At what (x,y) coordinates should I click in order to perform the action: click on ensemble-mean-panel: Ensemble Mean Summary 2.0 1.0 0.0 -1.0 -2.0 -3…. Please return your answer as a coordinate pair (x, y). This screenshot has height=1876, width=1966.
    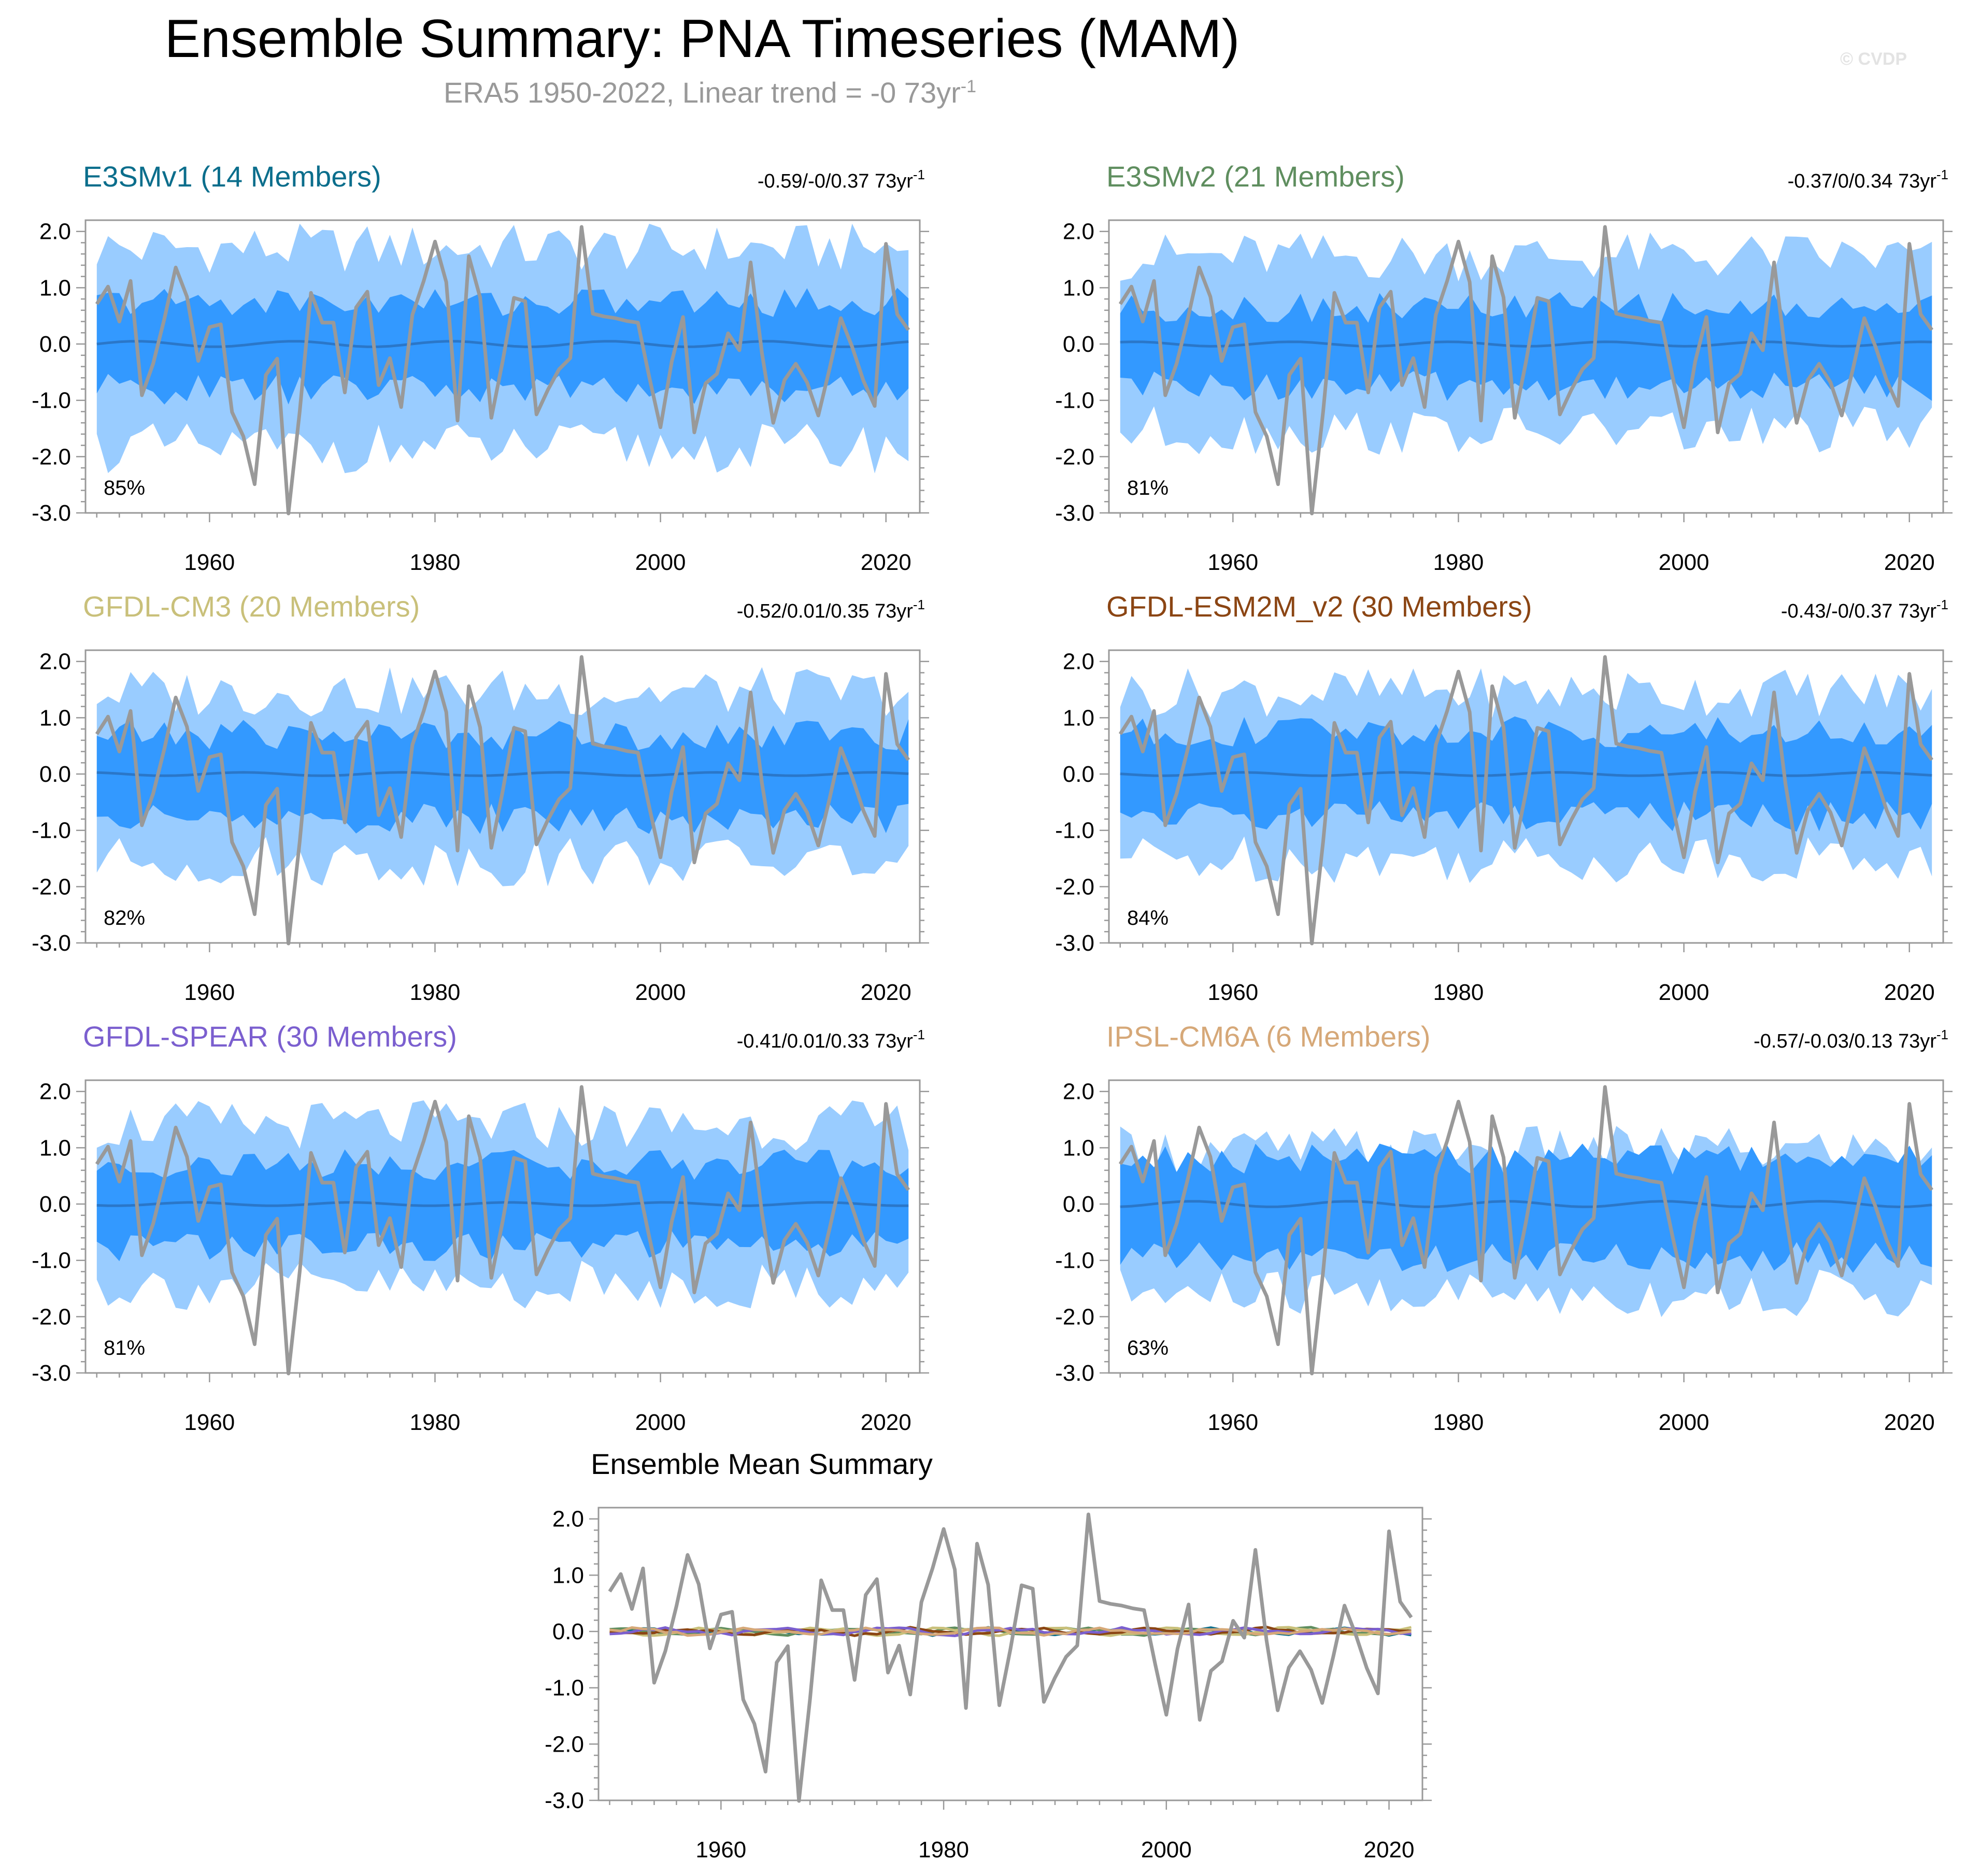
    Looking at the image, I should click on (989, 1655).